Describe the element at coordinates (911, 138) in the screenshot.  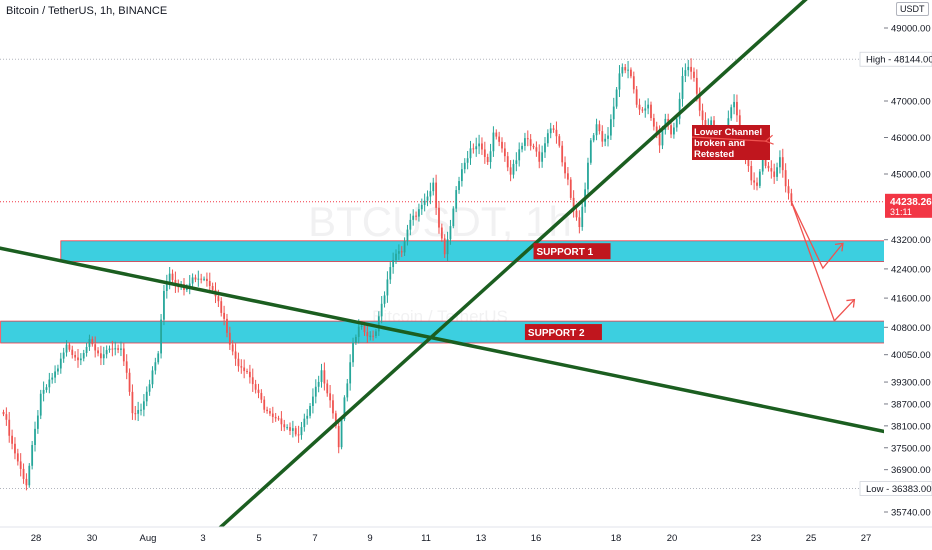
I see `price-tick-label: 46000.00` at that location.